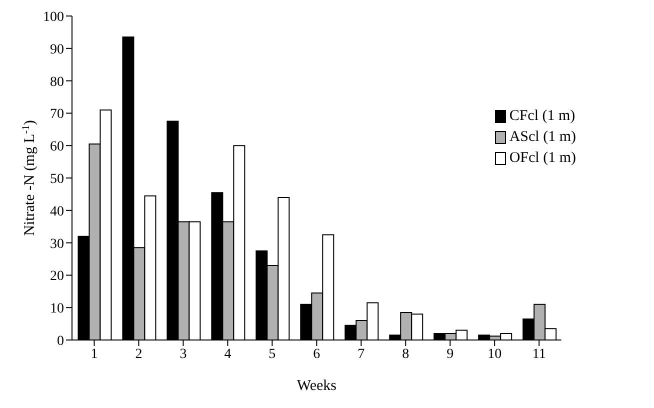 The height and width of the screenshot is (408, 654). I want to click on x-tick-label: 11, so click(539, 354).